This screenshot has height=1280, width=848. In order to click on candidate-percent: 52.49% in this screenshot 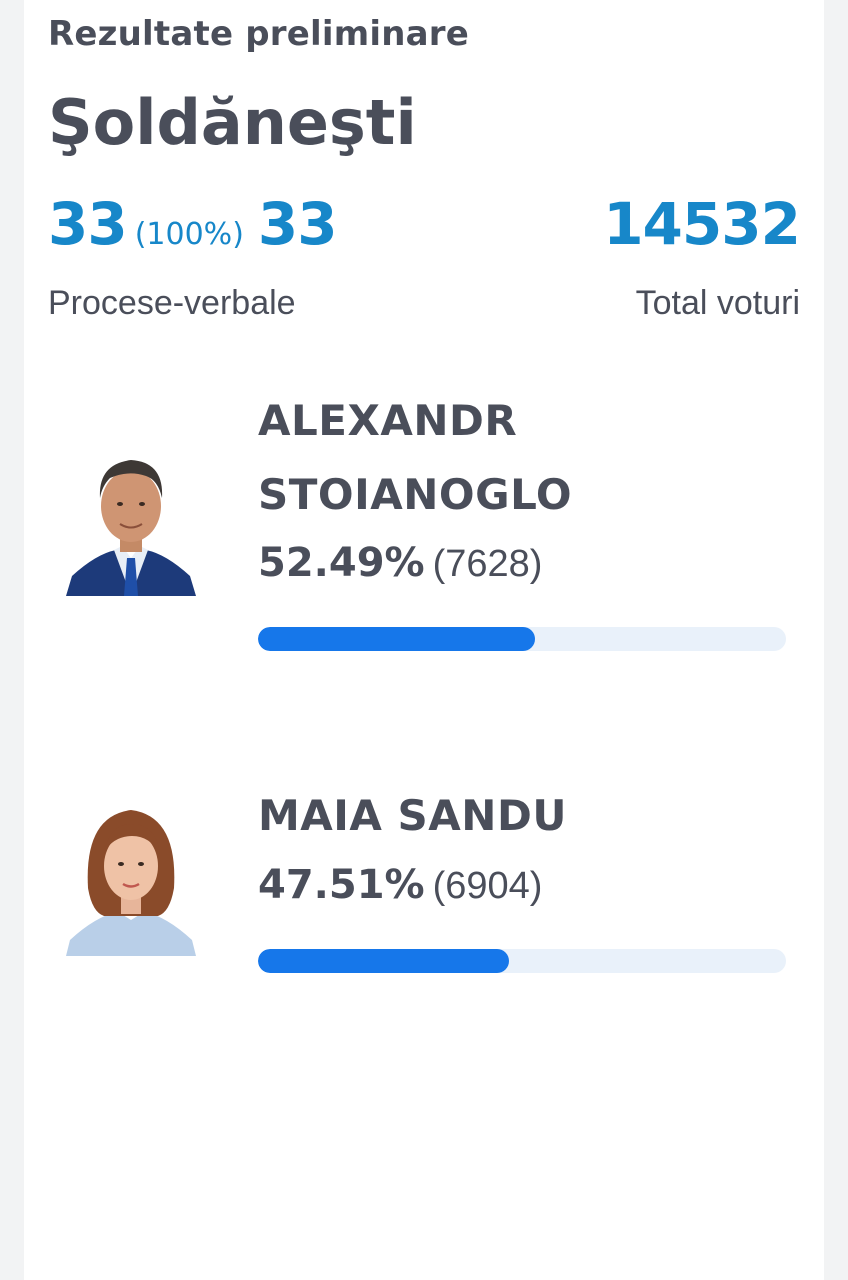, I will do `click(341, 563)`.